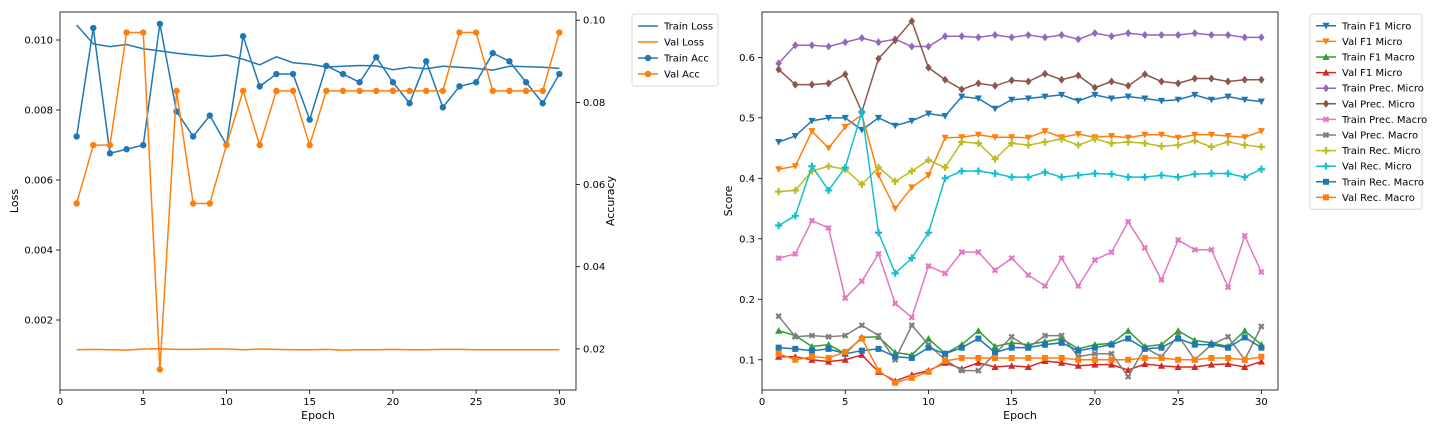 This screenshot has width=1440, height=432. Describe the element at coordinates (559, 402) in the screenshot. I see `x-tick-label: 30` at that location.